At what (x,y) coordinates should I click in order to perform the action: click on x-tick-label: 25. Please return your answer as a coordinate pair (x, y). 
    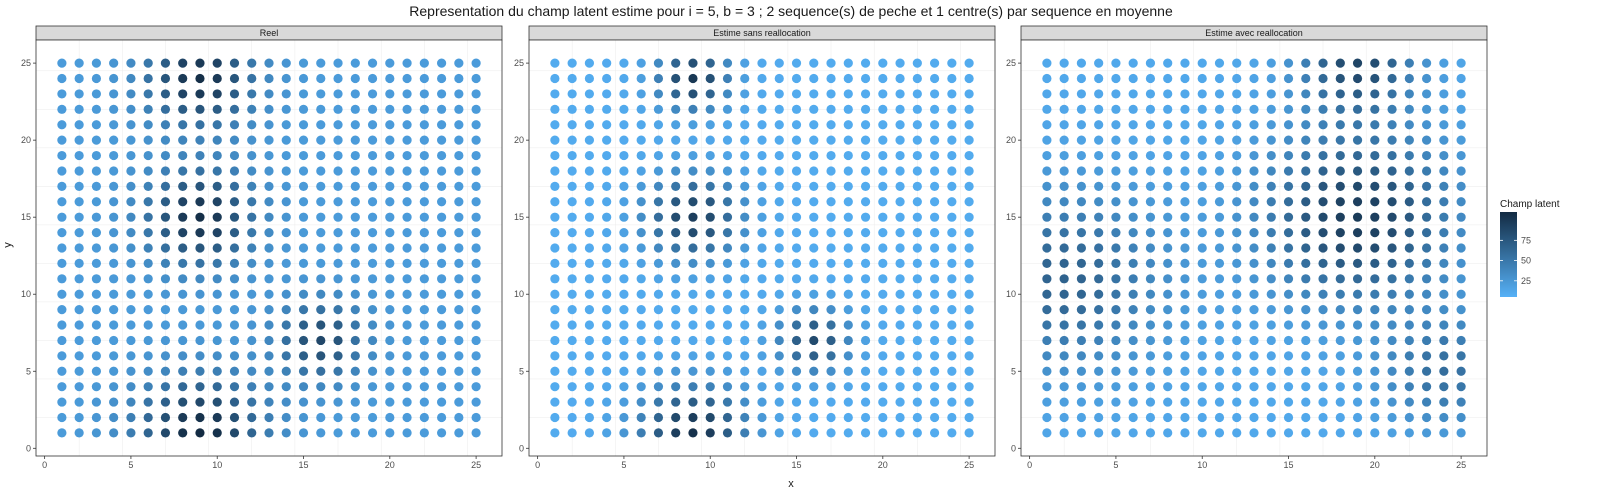
    Looking at the image, I should click on (969, 465).